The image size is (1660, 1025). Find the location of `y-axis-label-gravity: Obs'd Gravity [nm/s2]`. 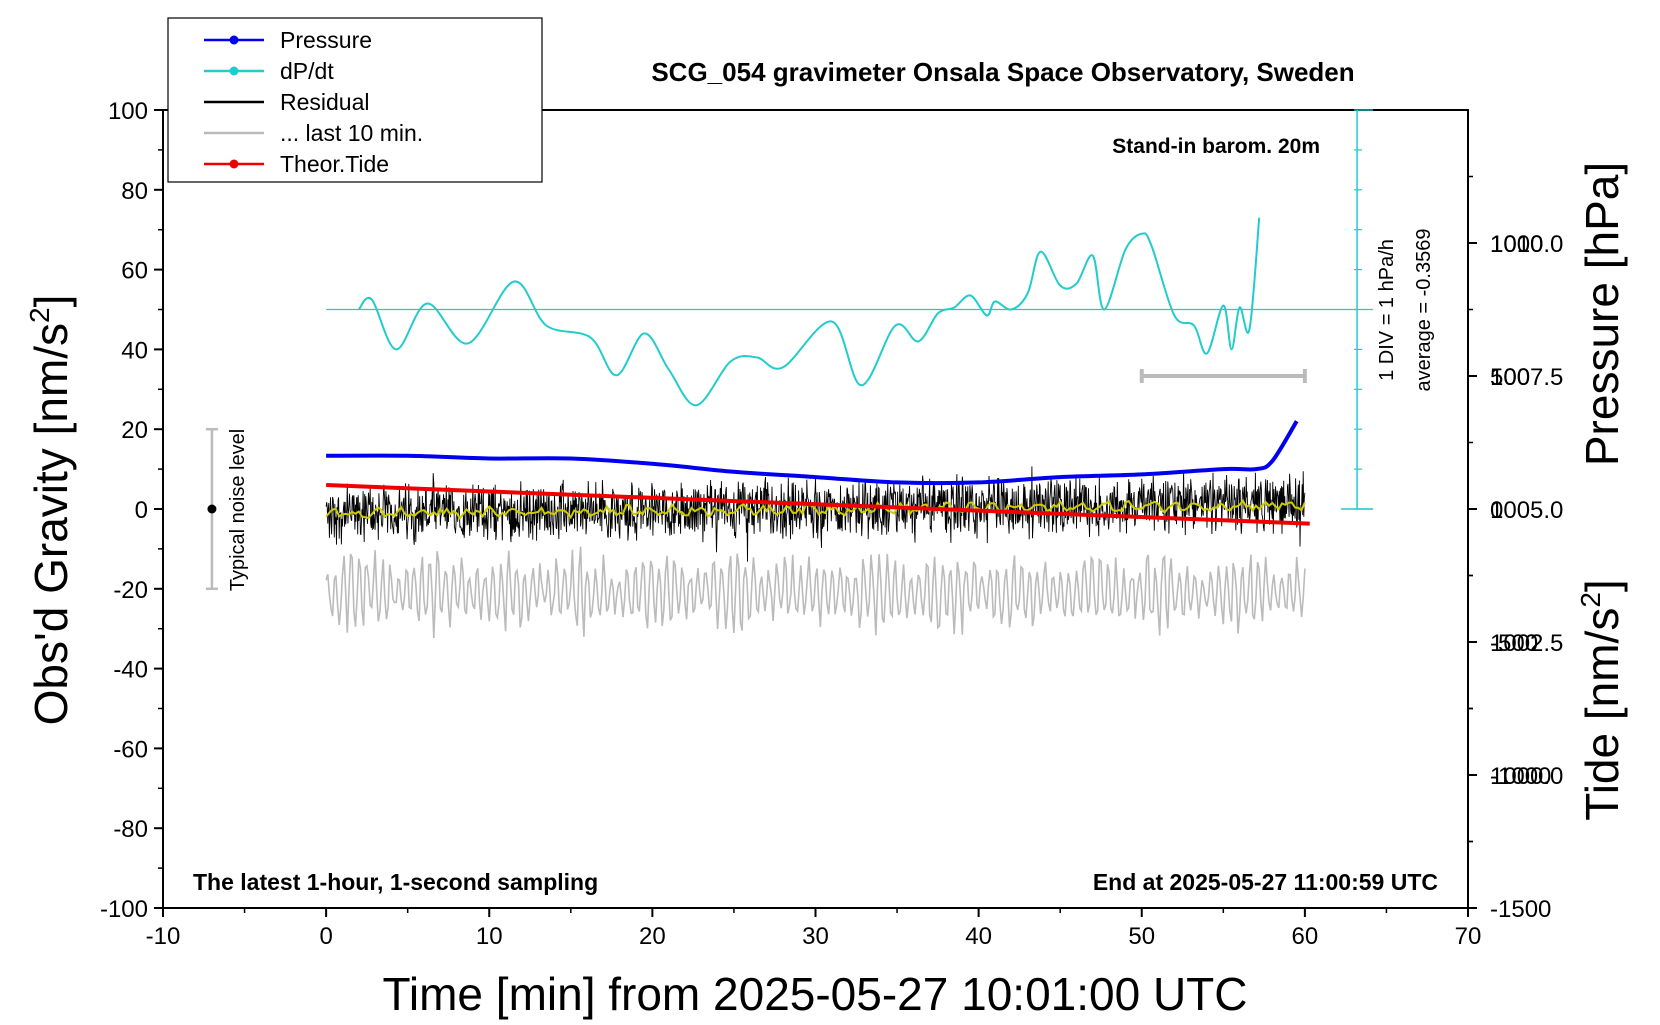

y-axis-label-gravity: Obs'd Gravity [nm/s2] is located at coordinates (50, 510).